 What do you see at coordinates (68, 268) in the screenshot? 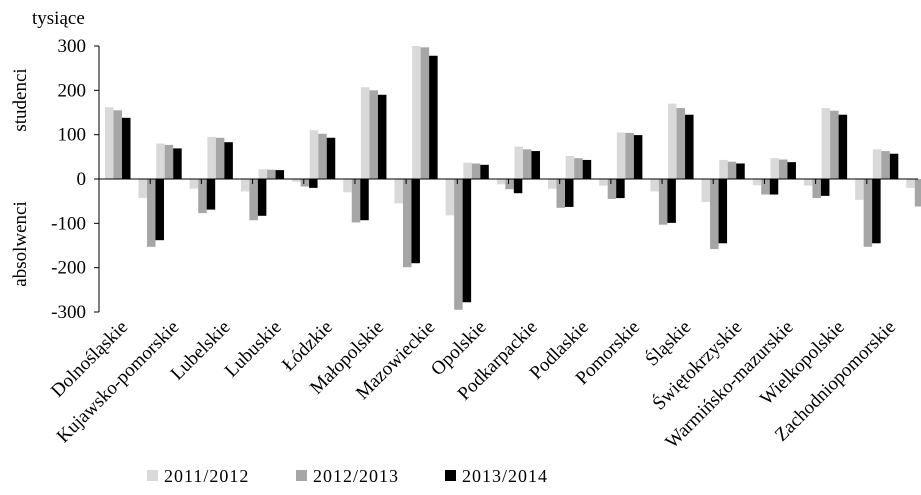
I see `y-tick-label: -200` at bounding box center [68, 268].